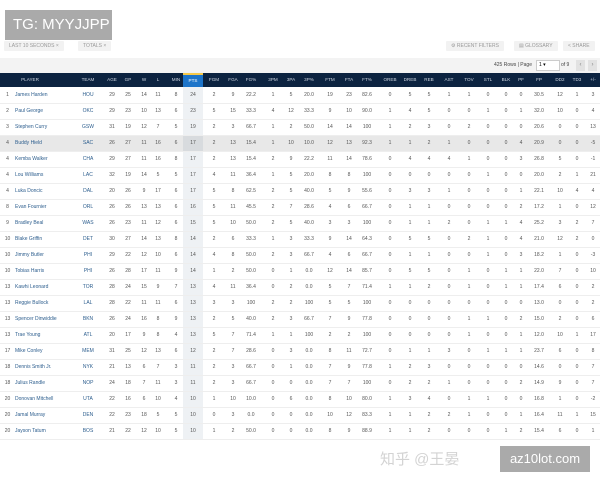 Image resolution: width=600 pixels, height=480 pixels. What do you see at coordinates (32, 303) in the screenshot?
I see `player-link: Reggie Bullock` at bounding box center [32, 303].